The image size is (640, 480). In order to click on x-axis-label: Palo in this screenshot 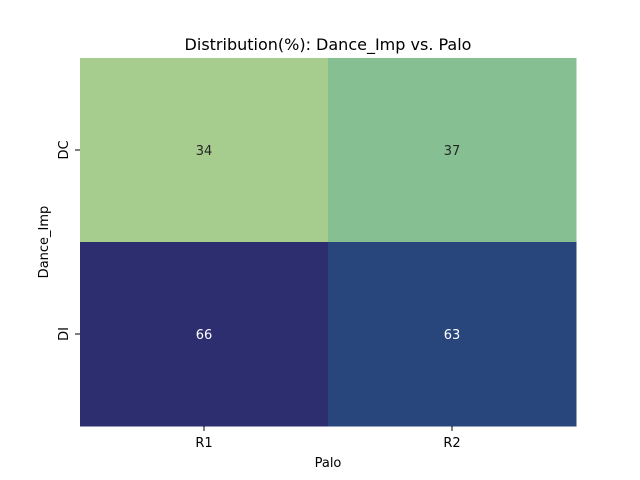, I will do `click(328, 463)`.